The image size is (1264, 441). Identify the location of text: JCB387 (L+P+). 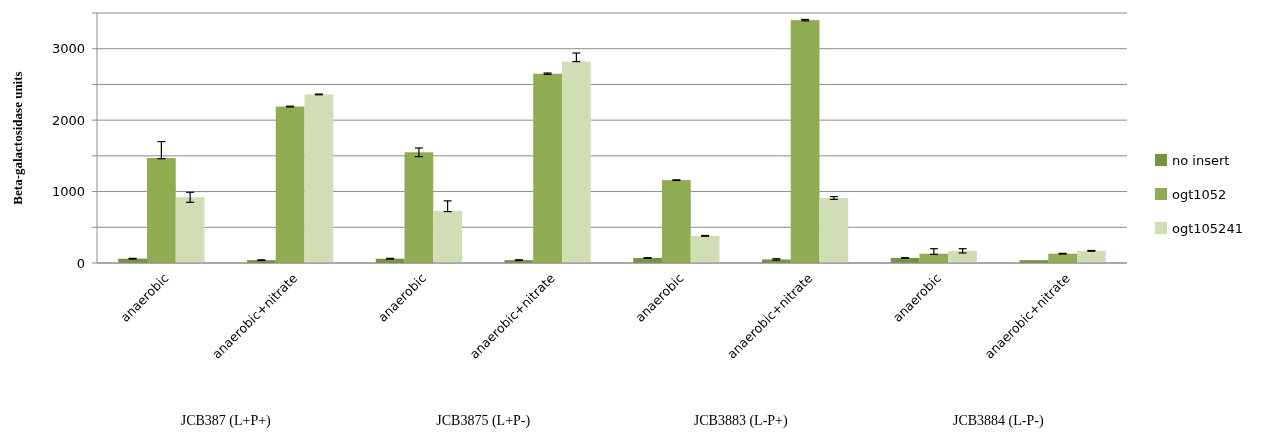
(226, 421).